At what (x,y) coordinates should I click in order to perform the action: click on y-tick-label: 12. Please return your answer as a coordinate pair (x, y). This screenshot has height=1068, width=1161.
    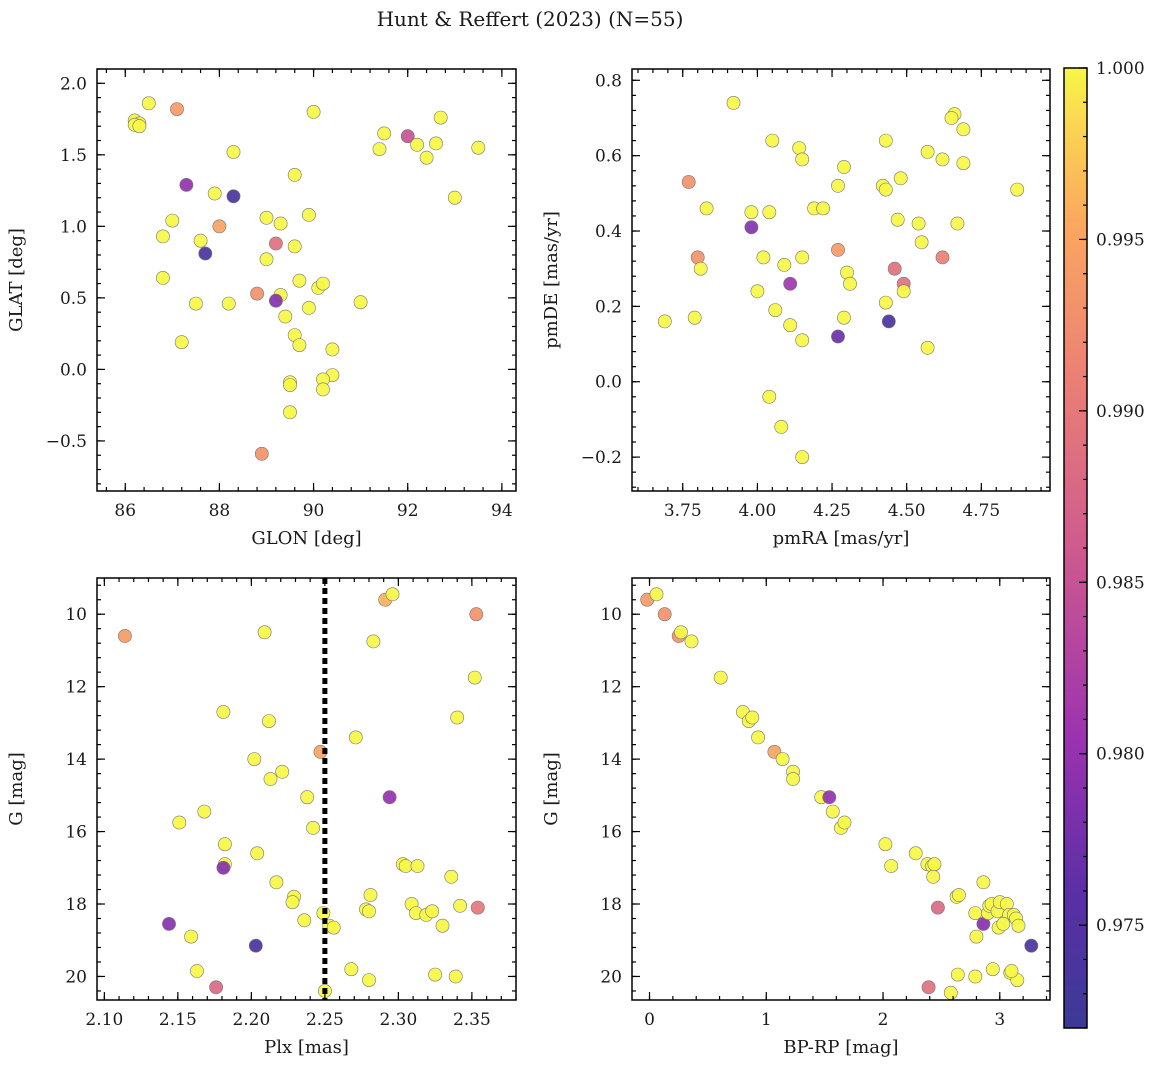
    Looking at the image, I should click on (611, 688).